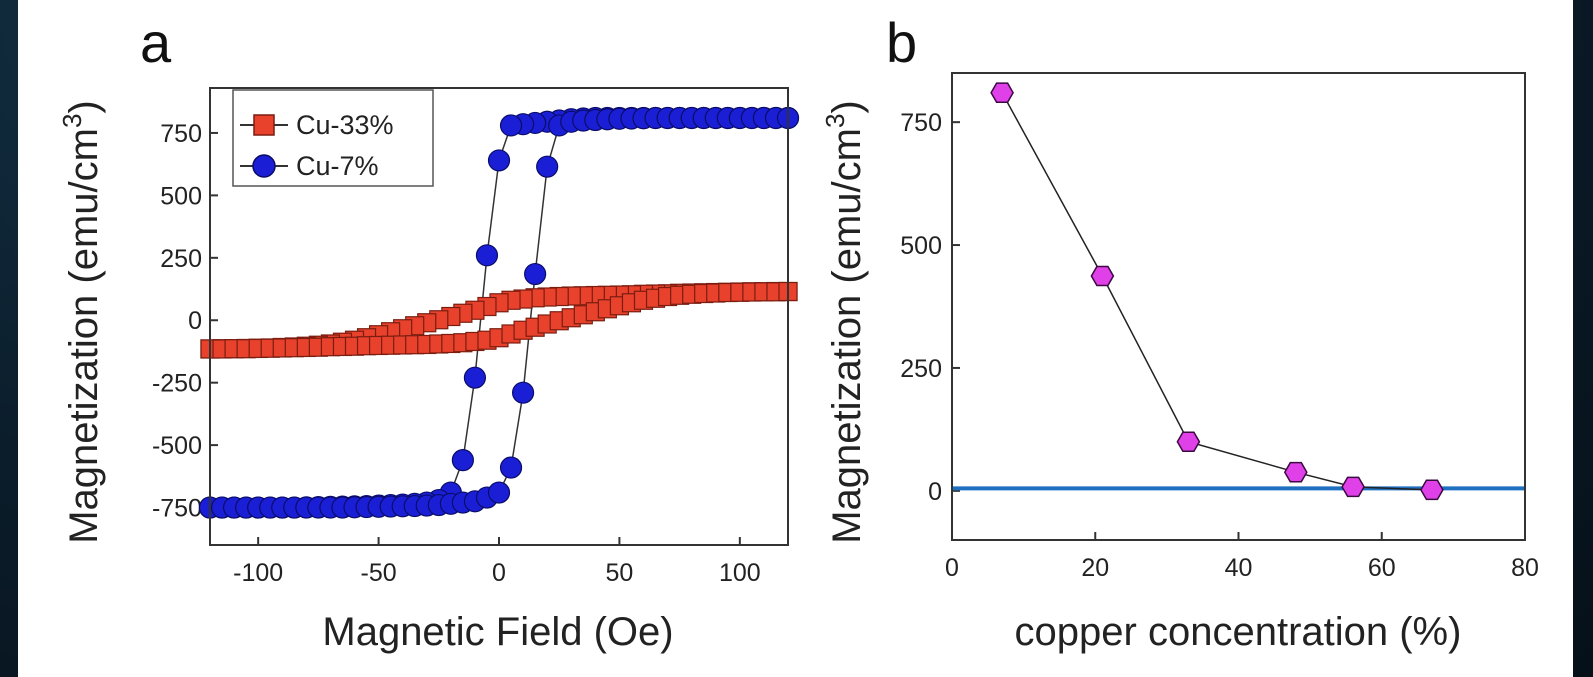 The height and width of the screenshot is (677, 1593). I want to click on chart-b-y-tick-label: 500, so click(921, 246).